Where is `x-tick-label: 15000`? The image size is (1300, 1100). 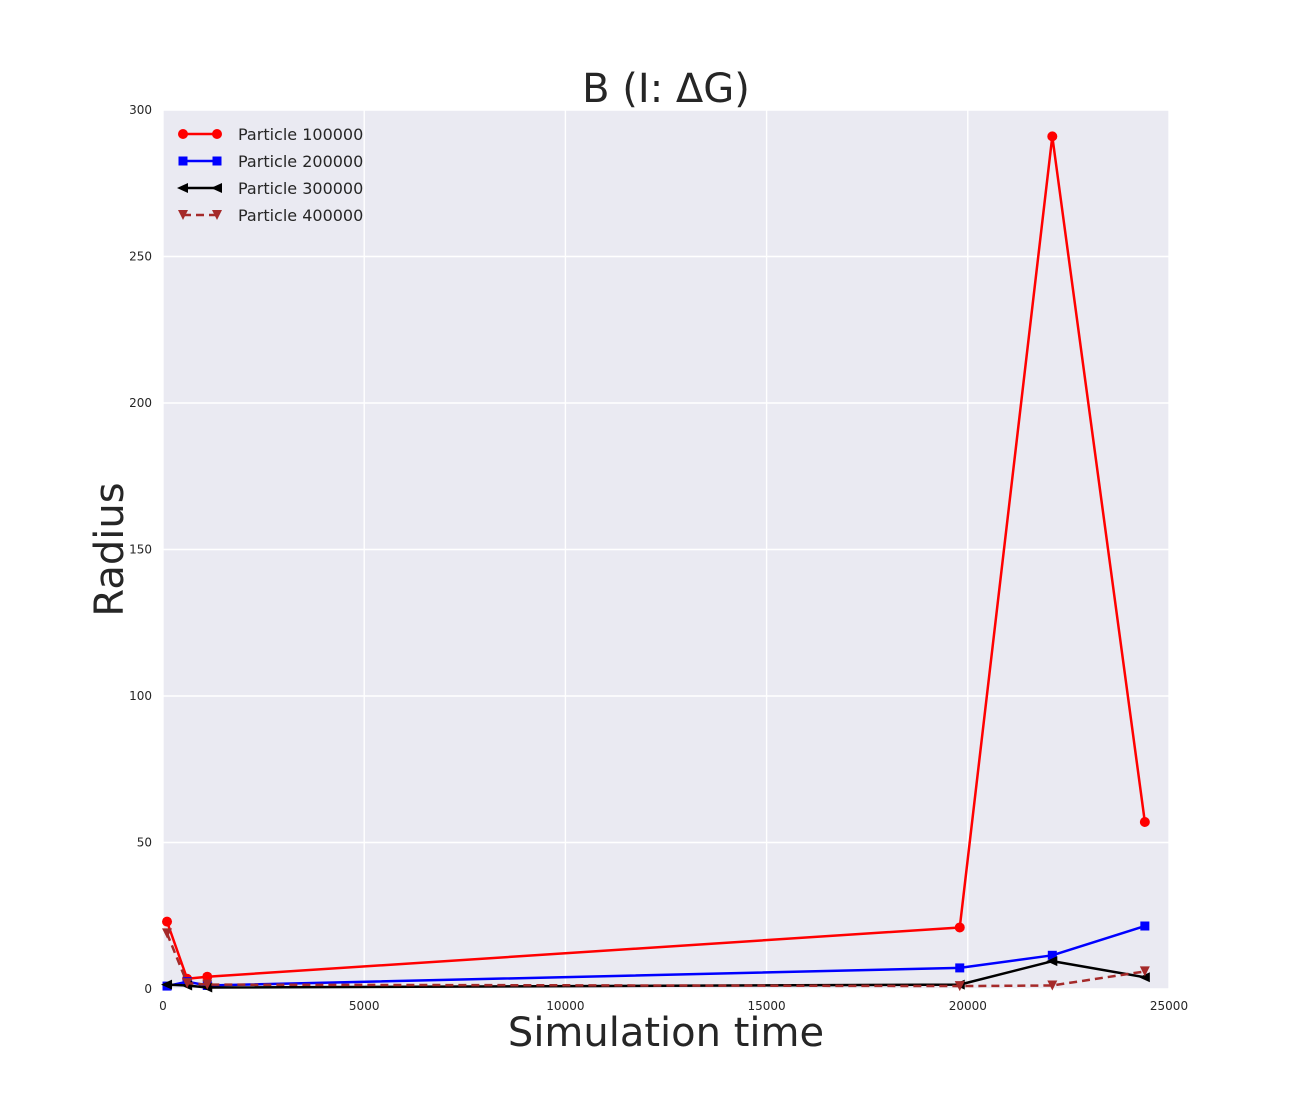 x-tick-label: 15000 is located at coordinates (767, 1006).